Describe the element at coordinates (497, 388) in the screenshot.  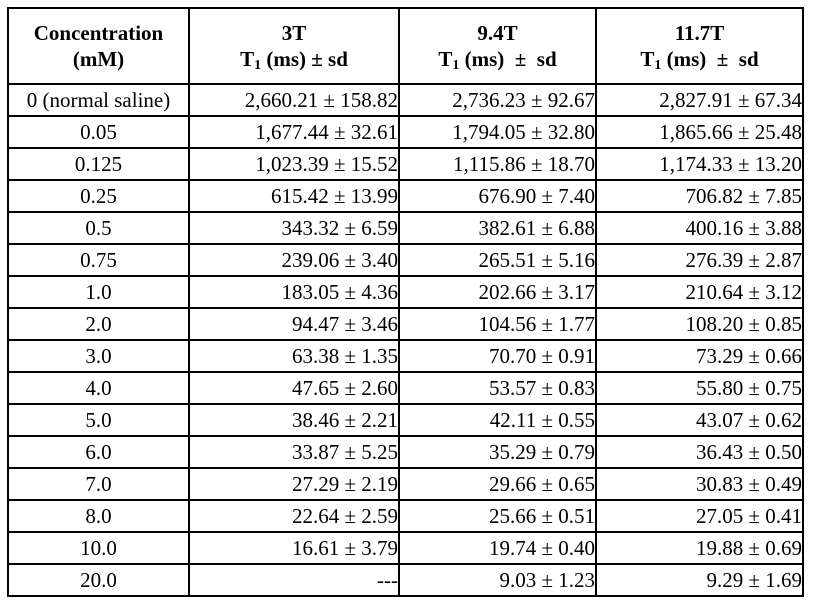
I see `t1-value-9-4t-cell: 53.57 ± 0.83` at that location.